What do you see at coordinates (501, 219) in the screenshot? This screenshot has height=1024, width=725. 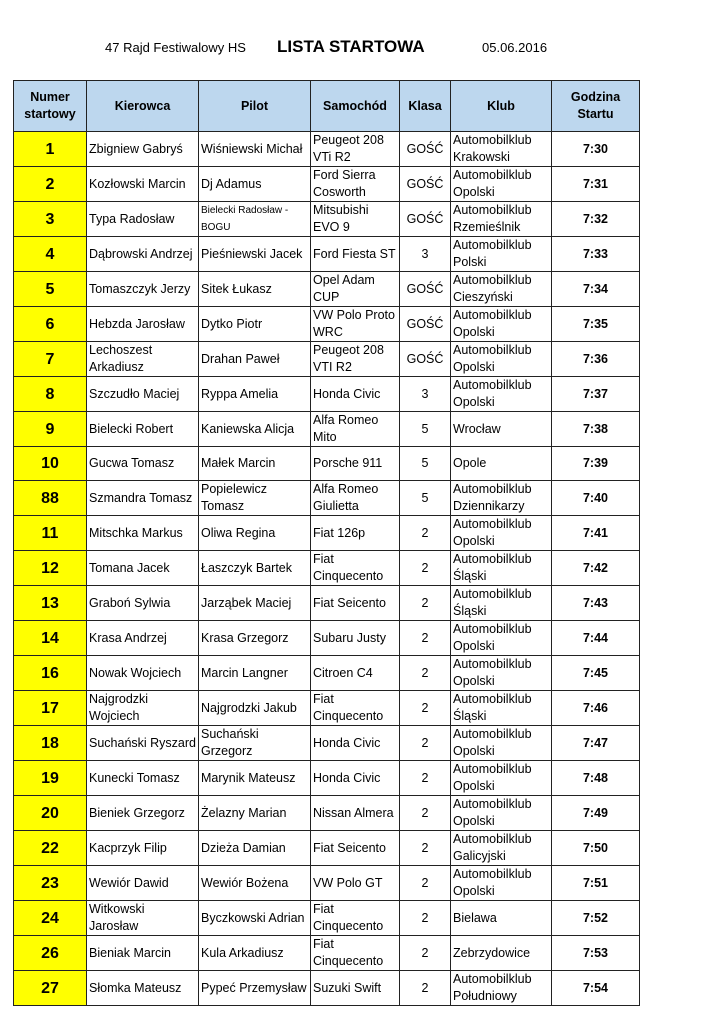 I see `club-cell: Automobilklub Rzemieślnik` at bounding box center [501, 219].